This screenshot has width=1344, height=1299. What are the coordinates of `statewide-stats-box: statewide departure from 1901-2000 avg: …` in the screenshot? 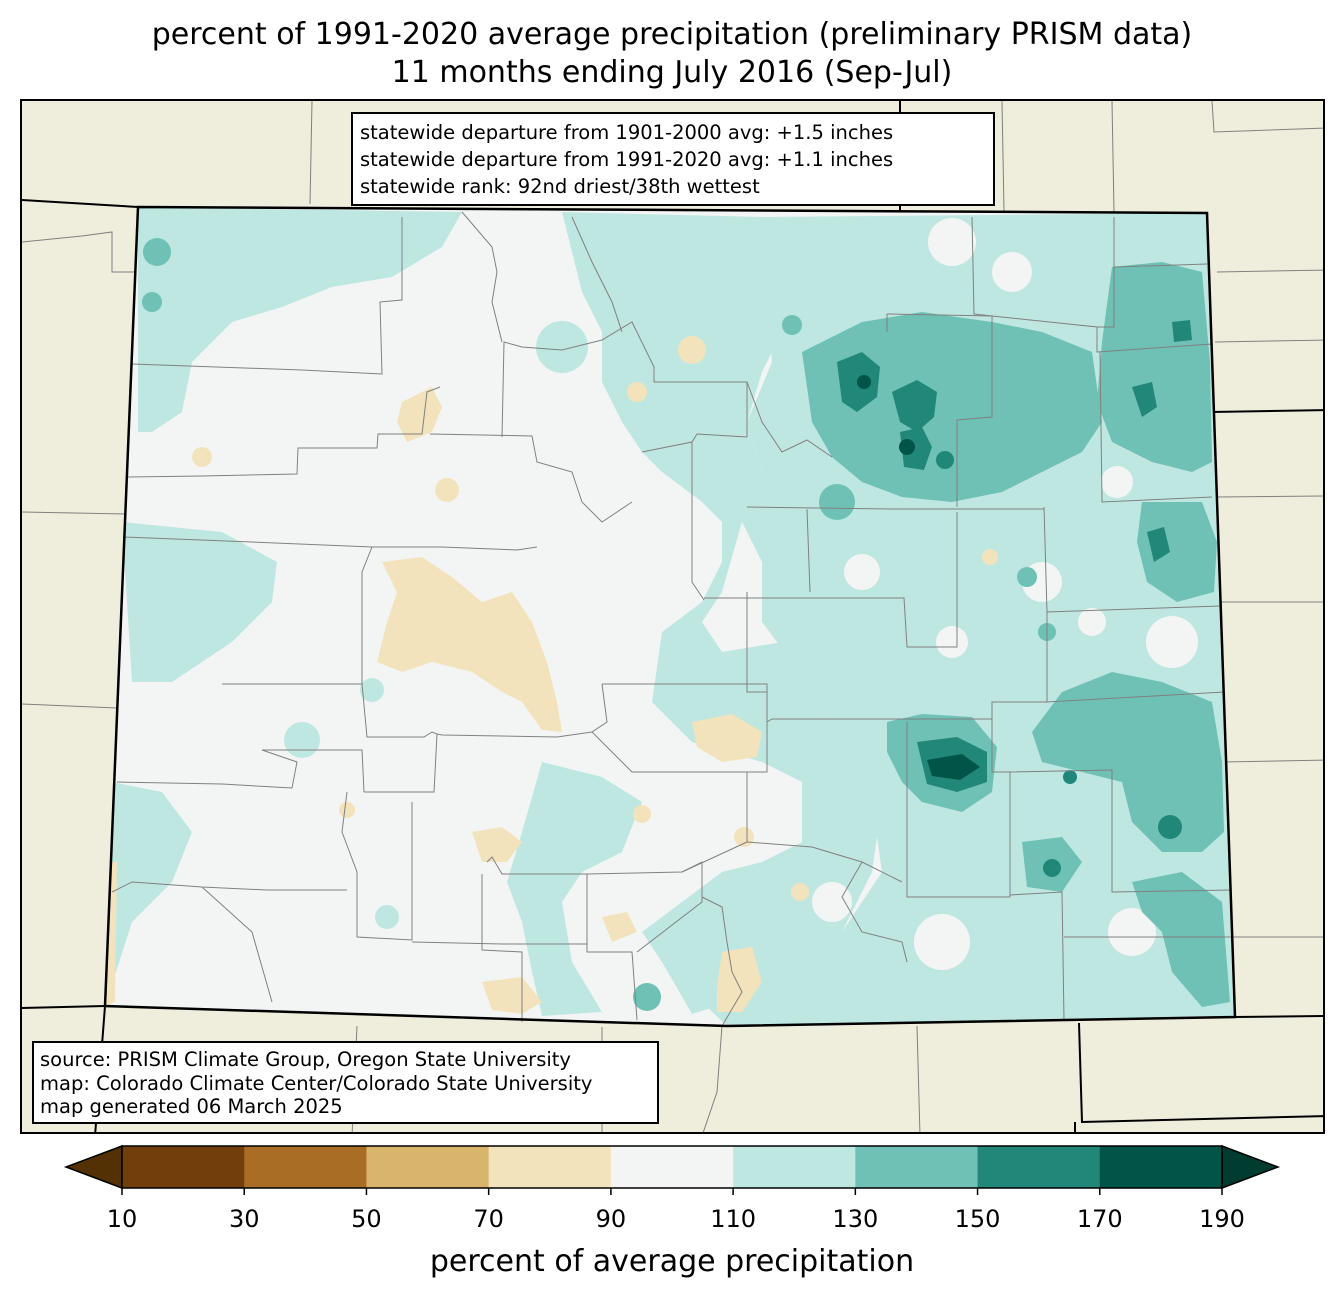 It's located at (673, 159).